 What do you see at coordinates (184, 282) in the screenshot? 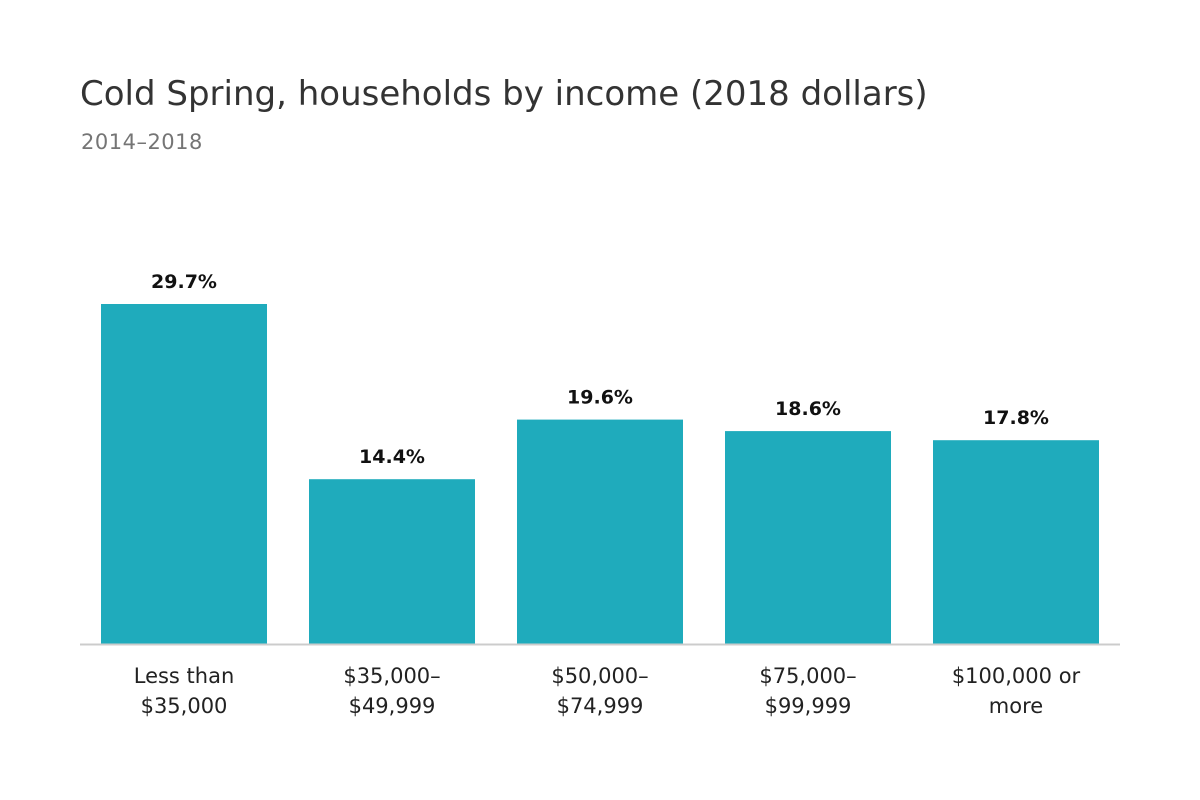
I see `data-label-1: 29.7%` at bounding box center [184, 282].